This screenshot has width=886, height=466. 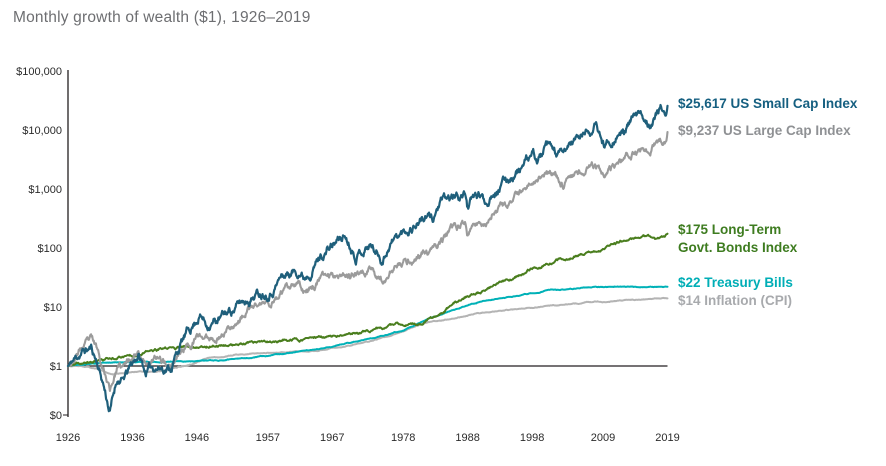 I want to click on y-tick-label: $0, so click(x=56, y=416).